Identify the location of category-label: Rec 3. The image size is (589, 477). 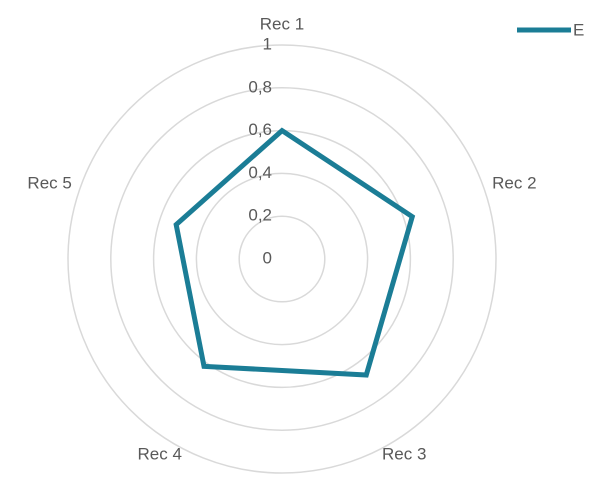
(404, 453).